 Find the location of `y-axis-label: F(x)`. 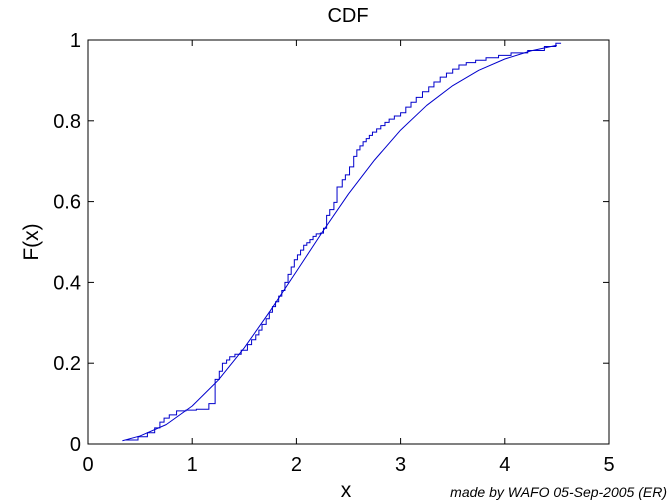

y-axis-label: F(x) is located at coordinates (31, 241).